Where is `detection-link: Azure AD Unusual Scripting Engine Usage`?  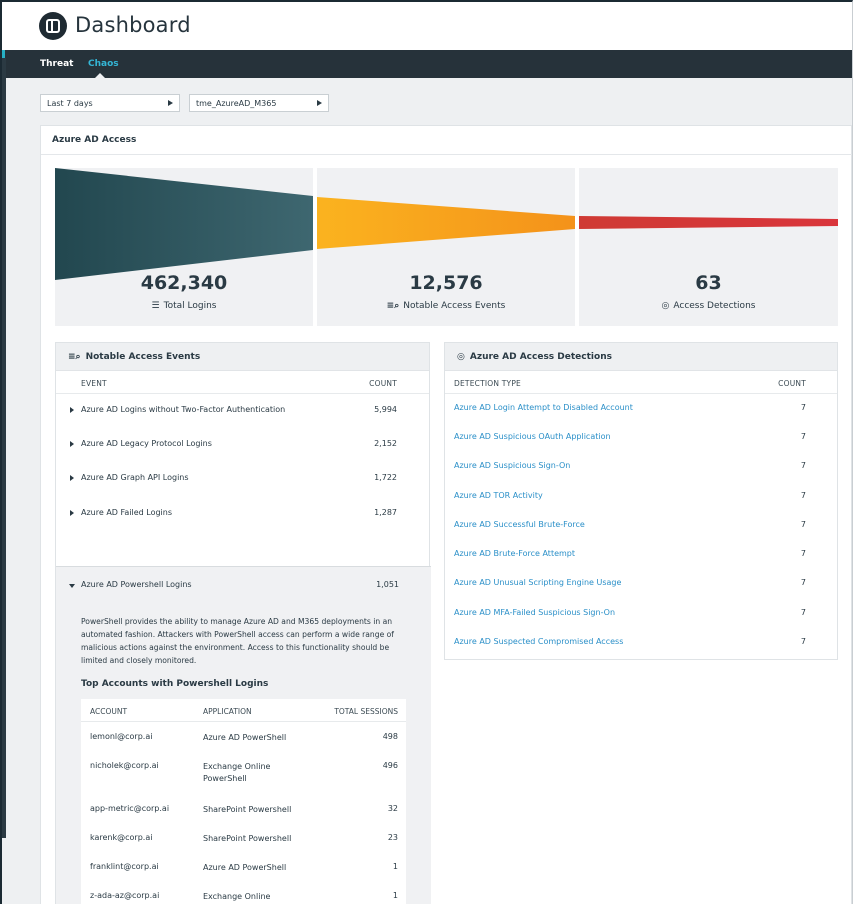
detection-link: Azure AD Unusual Scripting Engine Usage is located at coordinates (538, 582).